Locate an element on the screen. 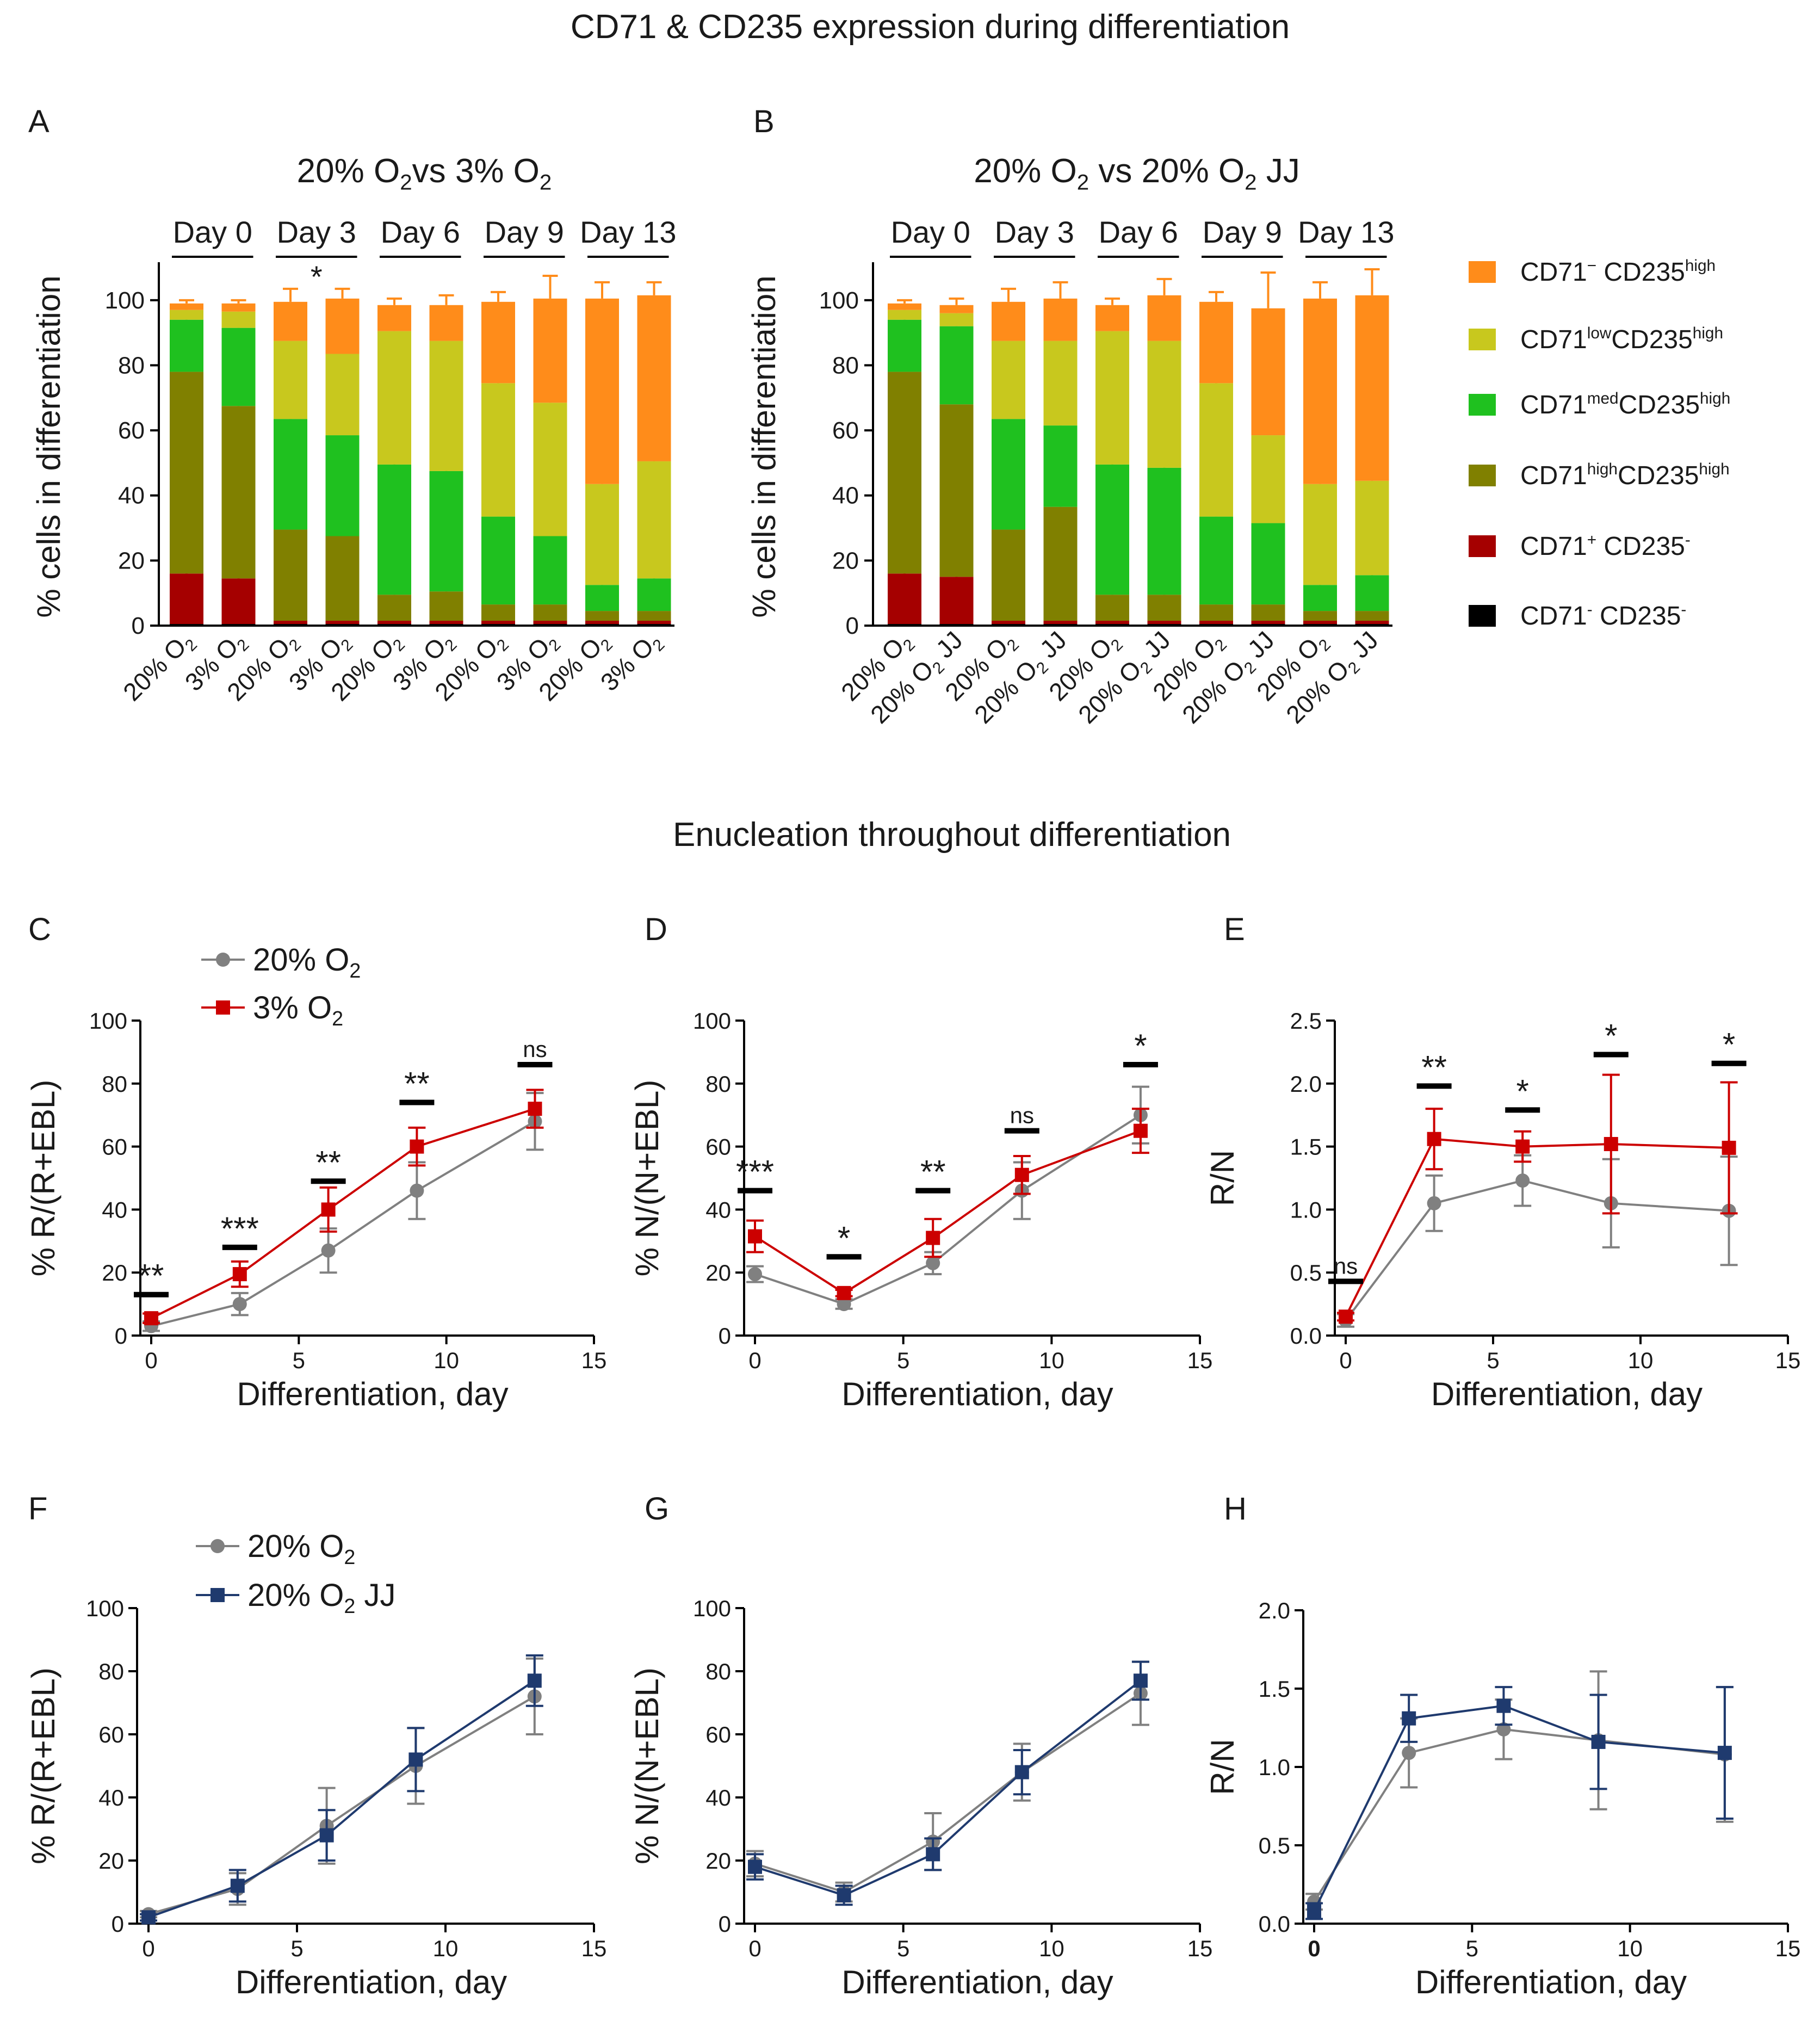  panel-letter: E is located at coordinates (1234, 929).